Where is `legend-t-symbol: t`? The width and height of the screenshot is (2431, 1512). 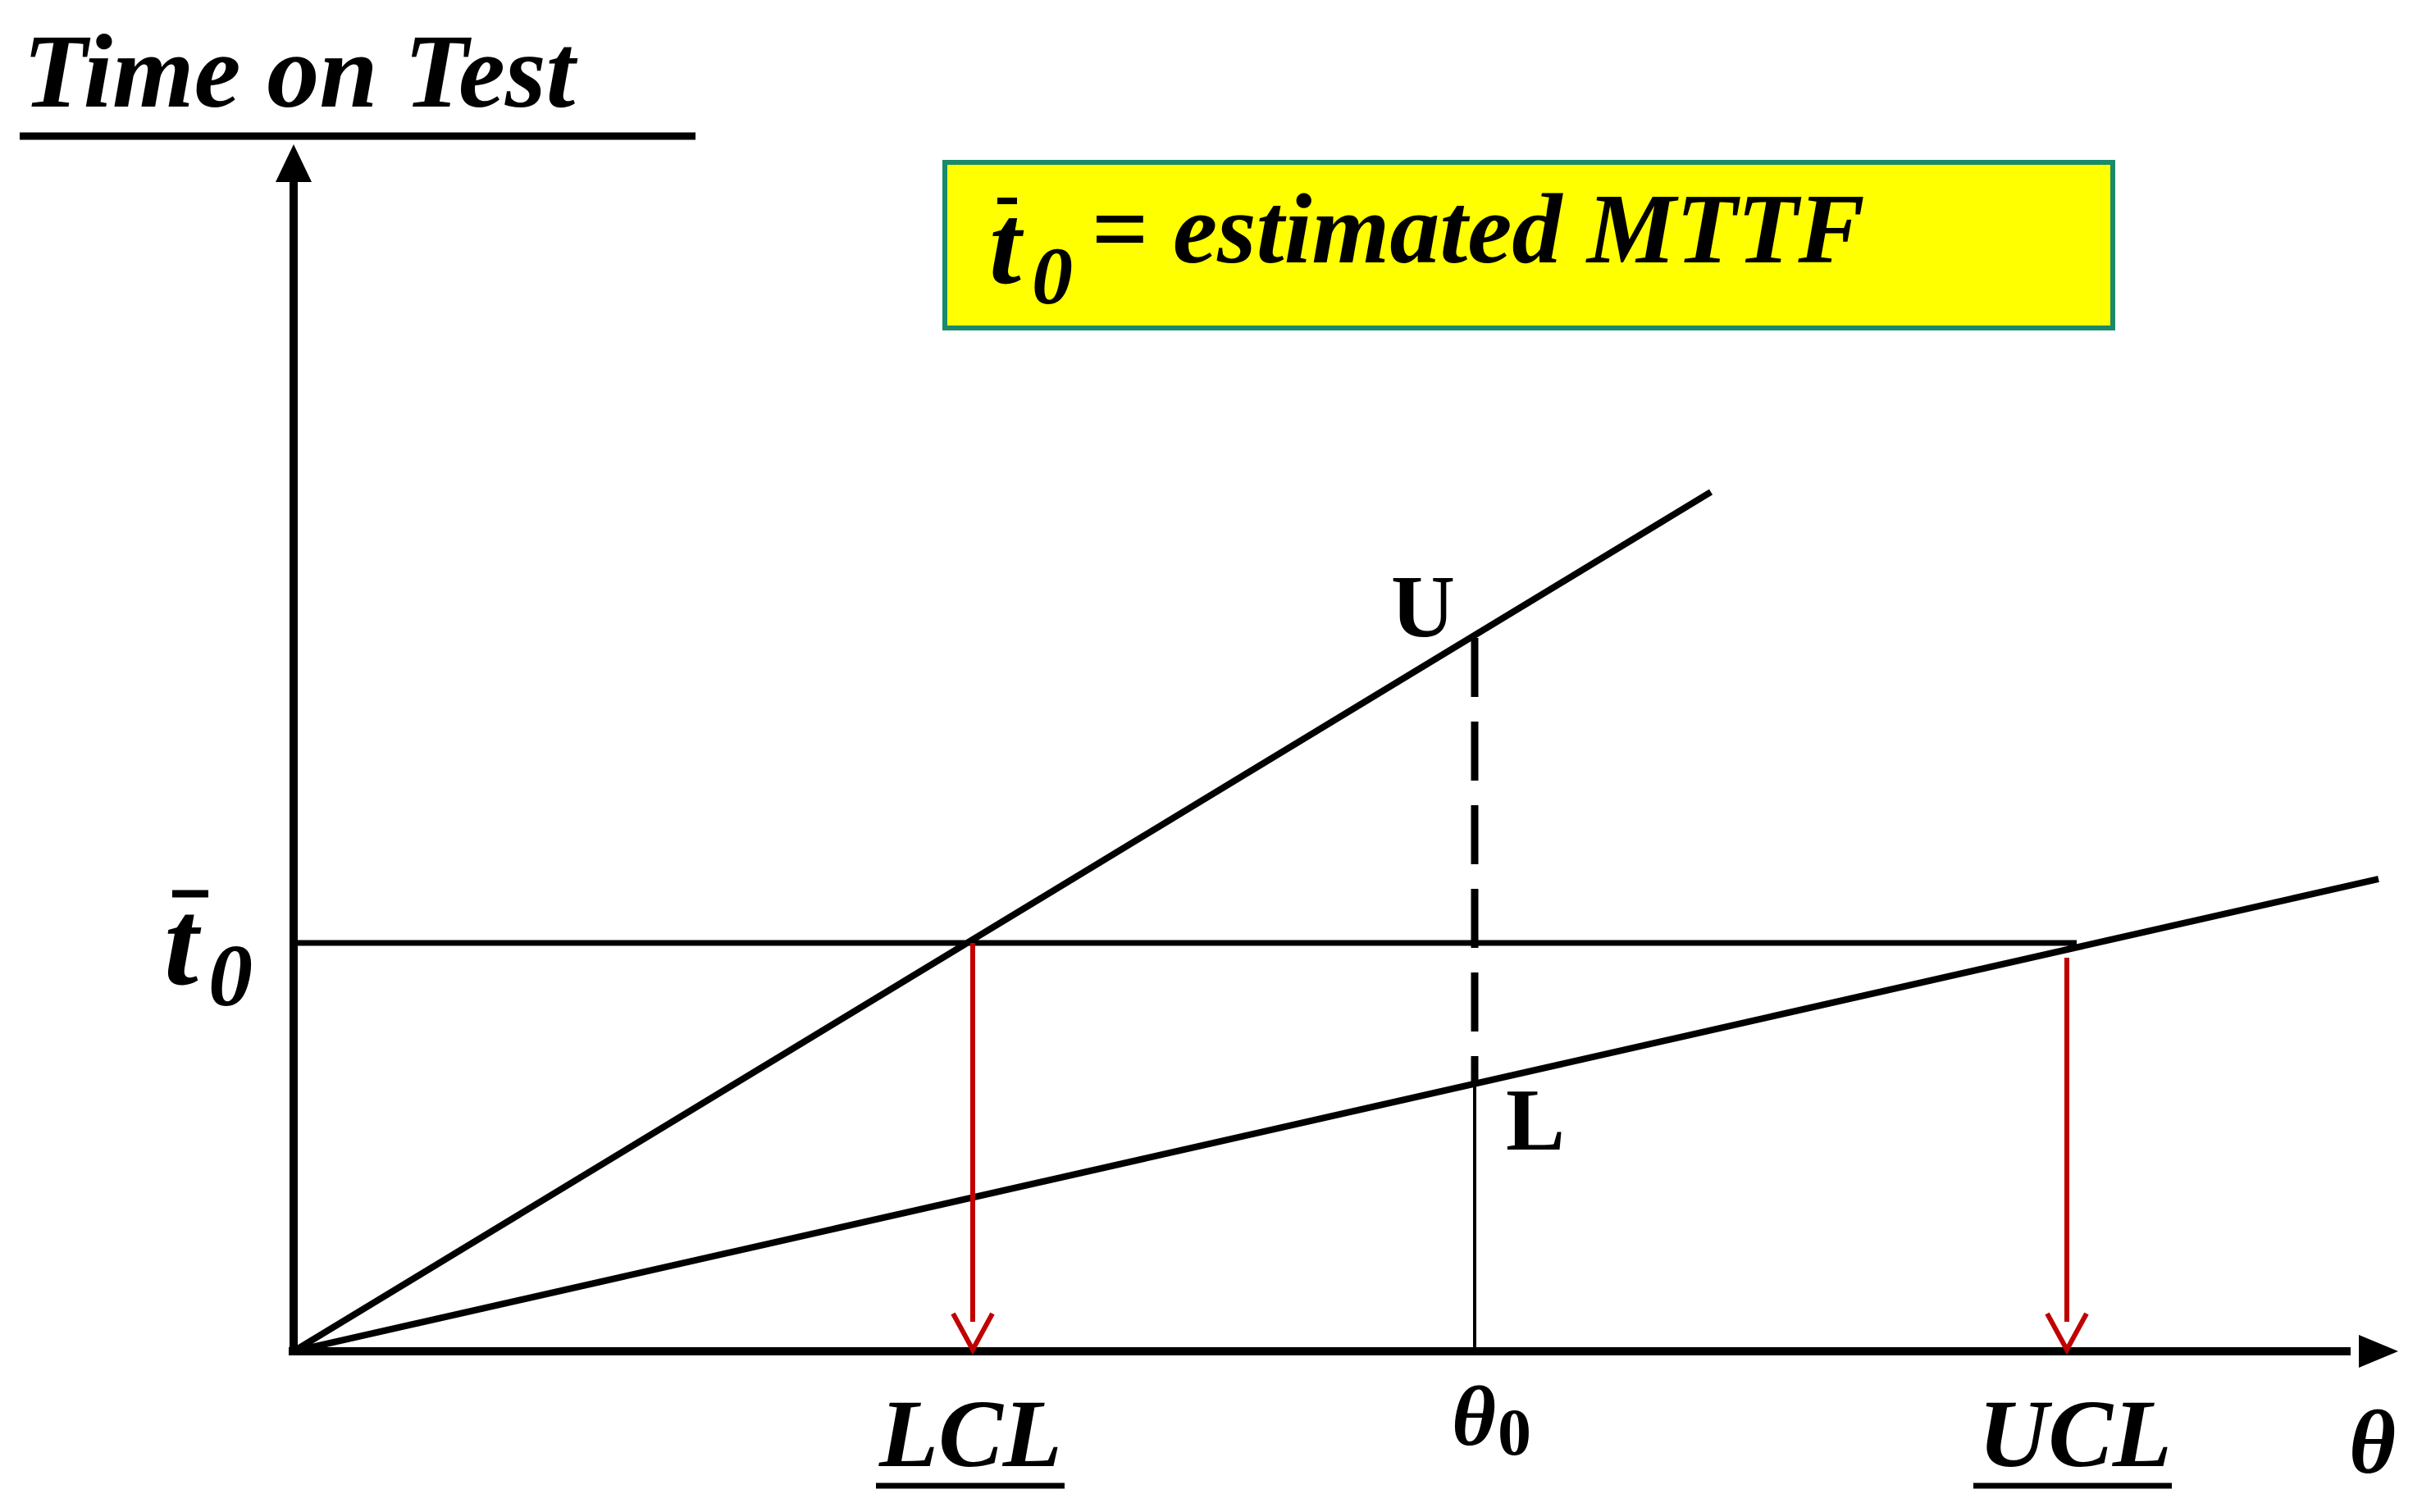
legend-t-symbol: t is located at coordinates (1006, 244).